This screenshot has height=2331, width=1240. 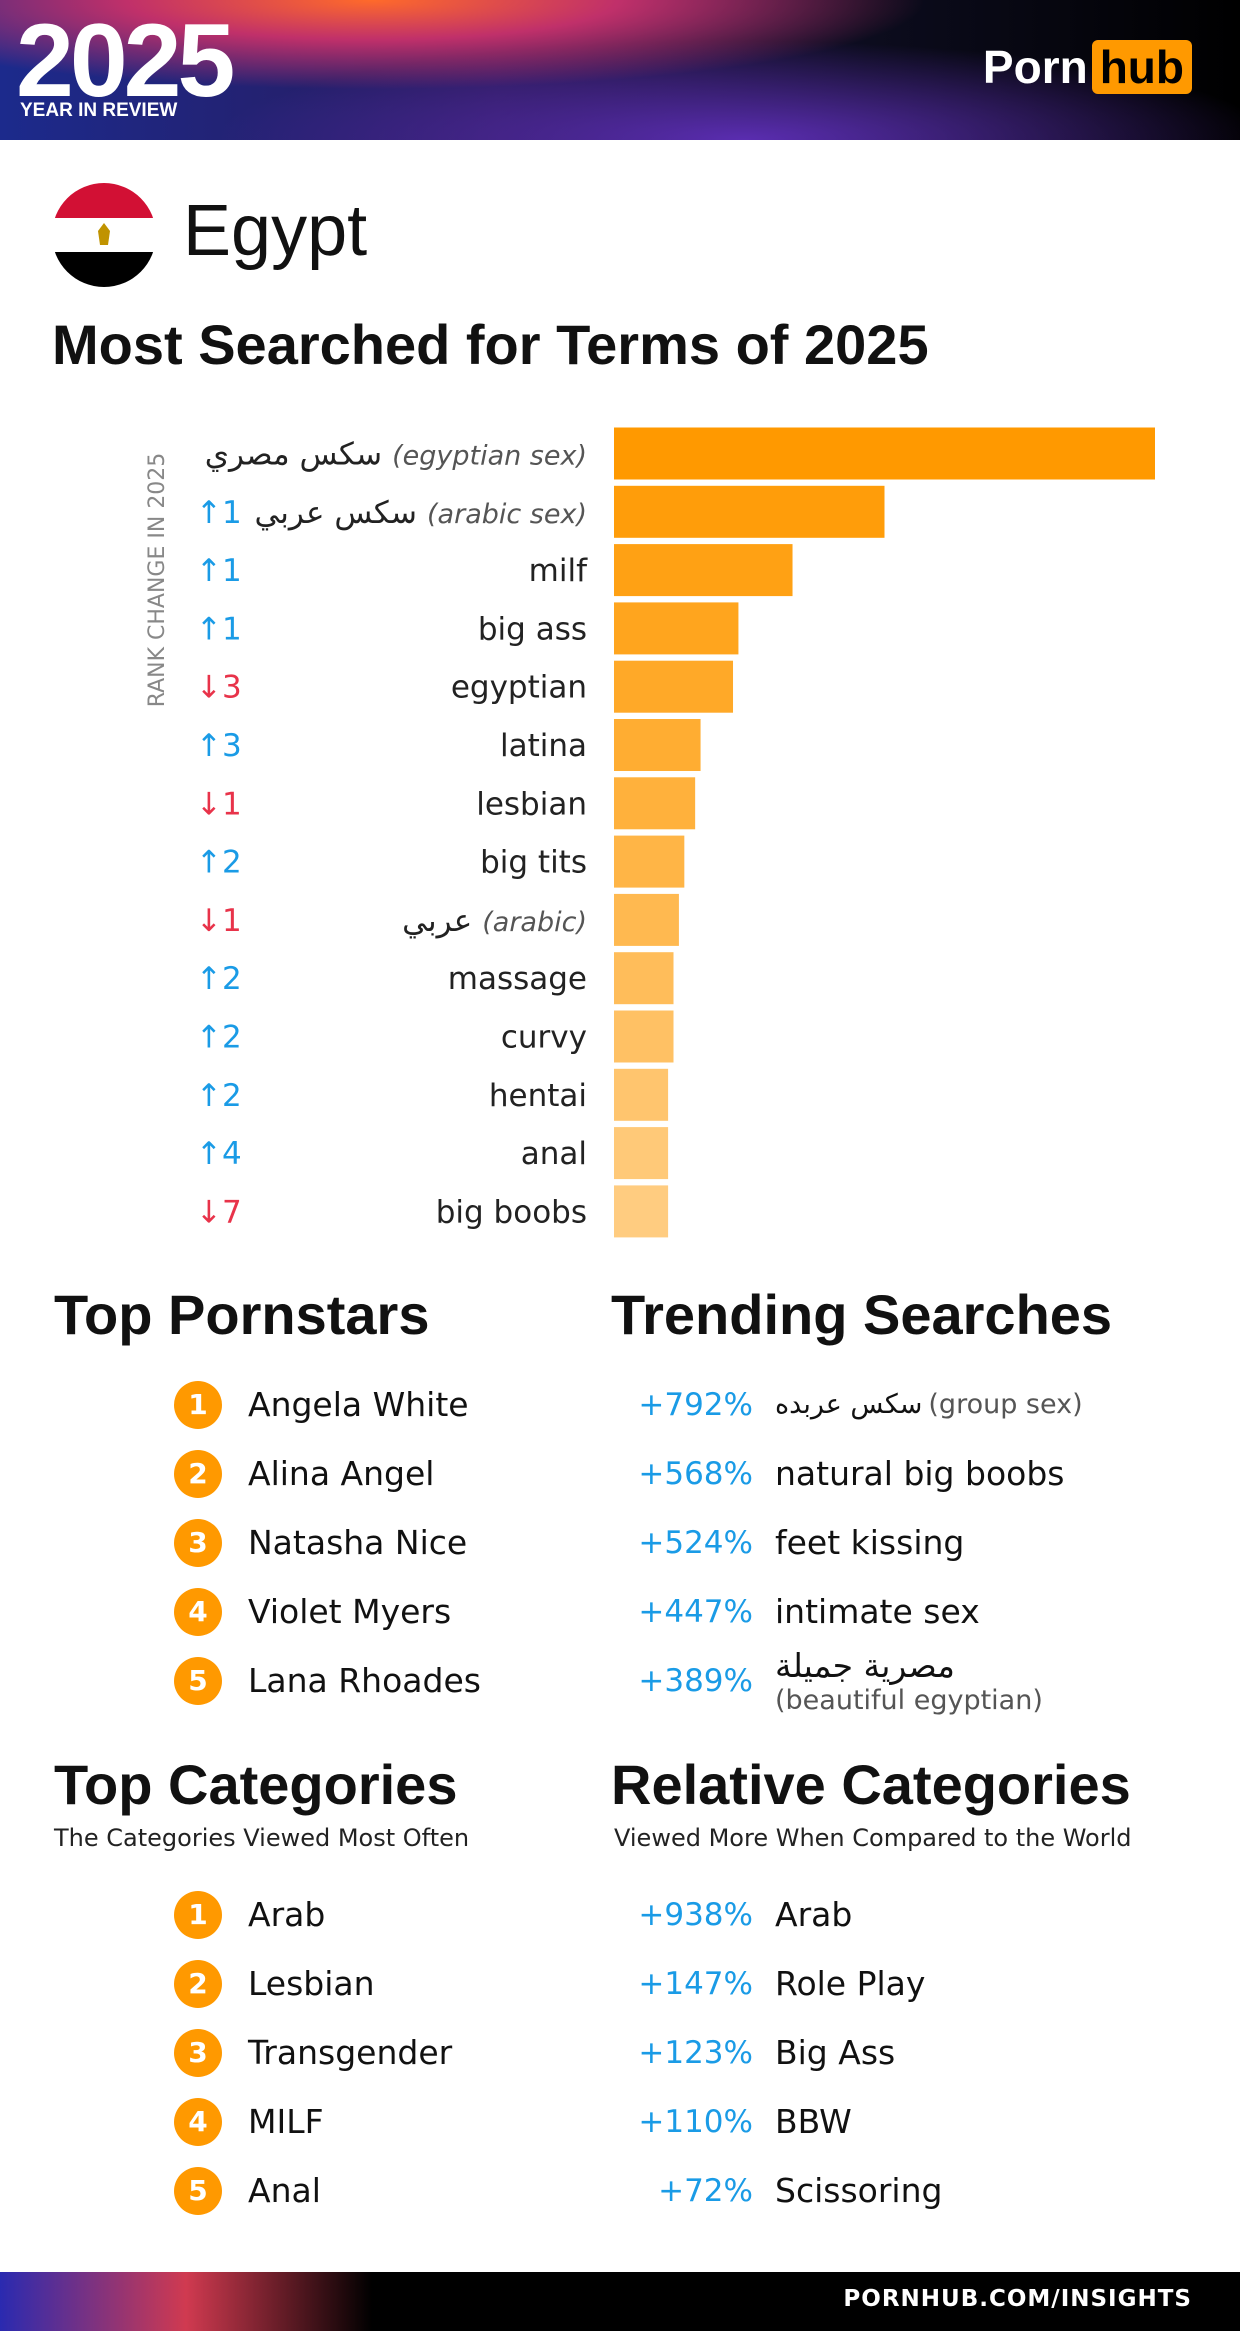 What do you see at coordinates (364, 1680) in the screenshot?
I see `item-name: Lana Rhoades` at bounding box center [364, 1680].